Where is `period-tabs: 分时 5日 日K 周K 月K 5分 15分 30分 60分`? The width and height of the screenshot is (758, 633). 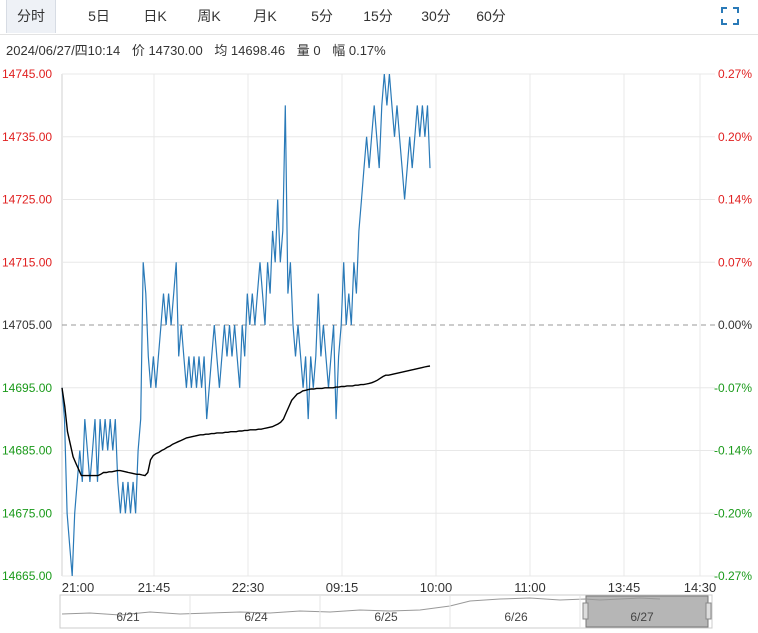
period-tabs: 分时 5日 日K 周K 月K 5分 15分 30分 60分 is located at coordinates (379, 17).